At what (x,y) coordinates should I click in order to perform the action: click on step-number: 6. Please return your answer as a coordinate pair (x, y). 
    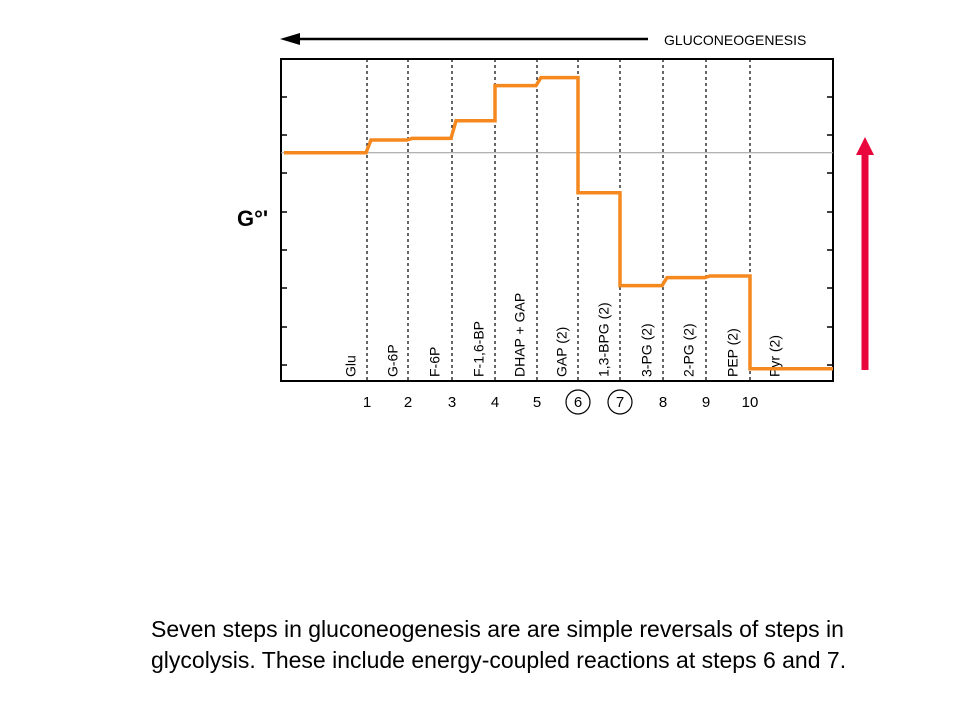
    Looking at the image, I should click on (578, 402).